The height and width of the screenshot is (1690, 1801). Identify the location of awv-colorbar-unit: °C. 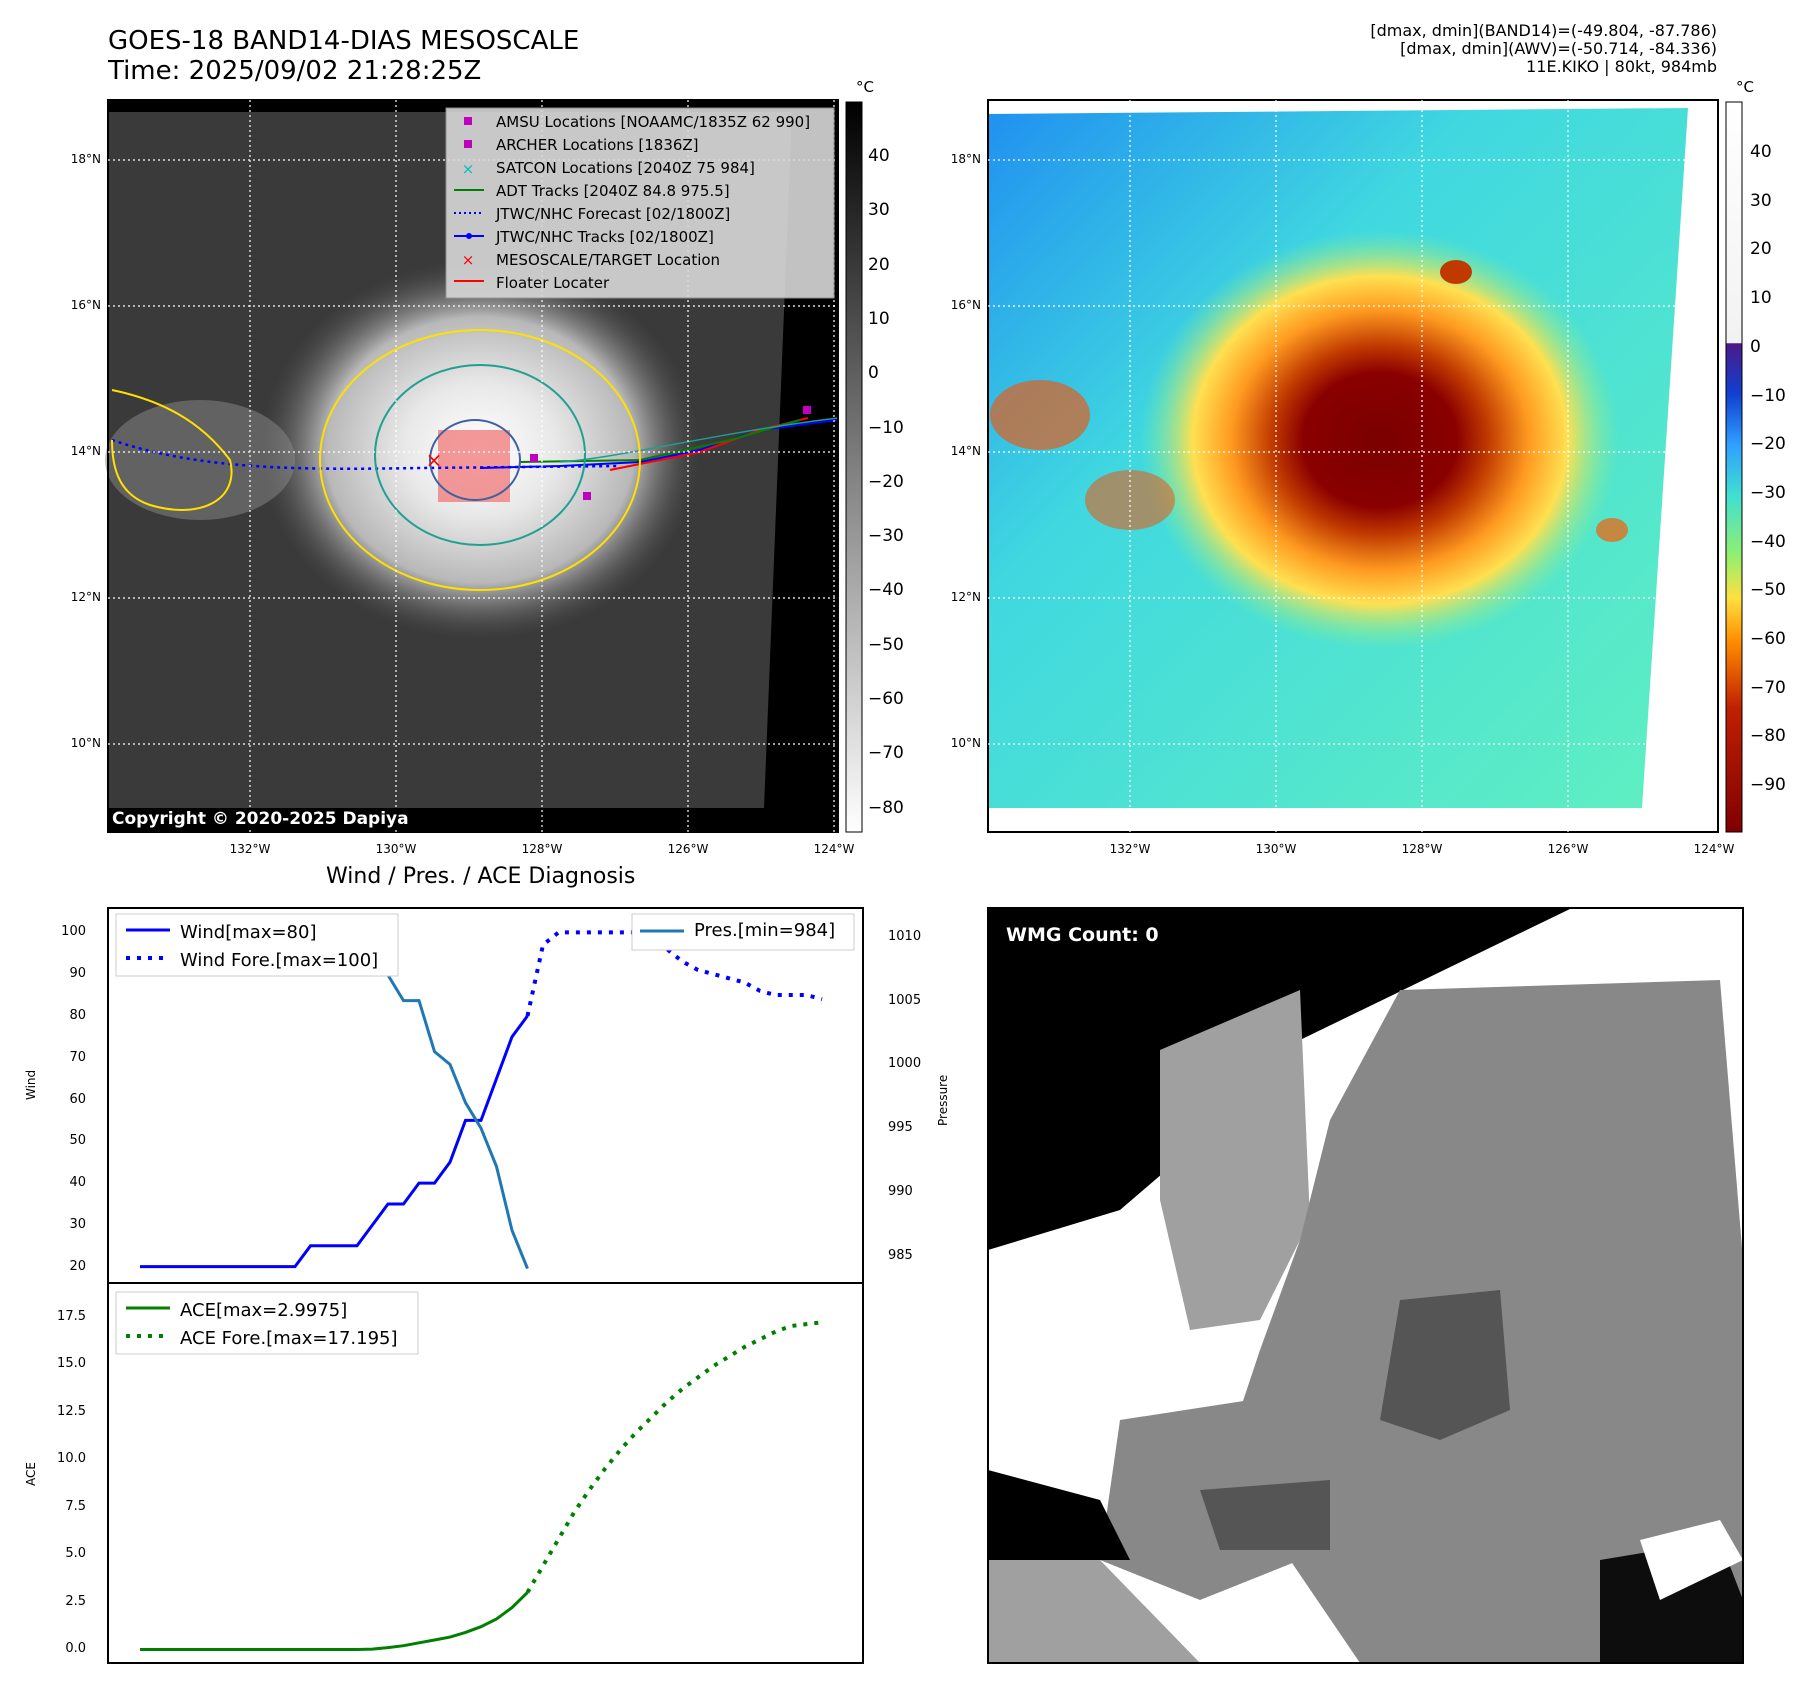
(1745, 87).